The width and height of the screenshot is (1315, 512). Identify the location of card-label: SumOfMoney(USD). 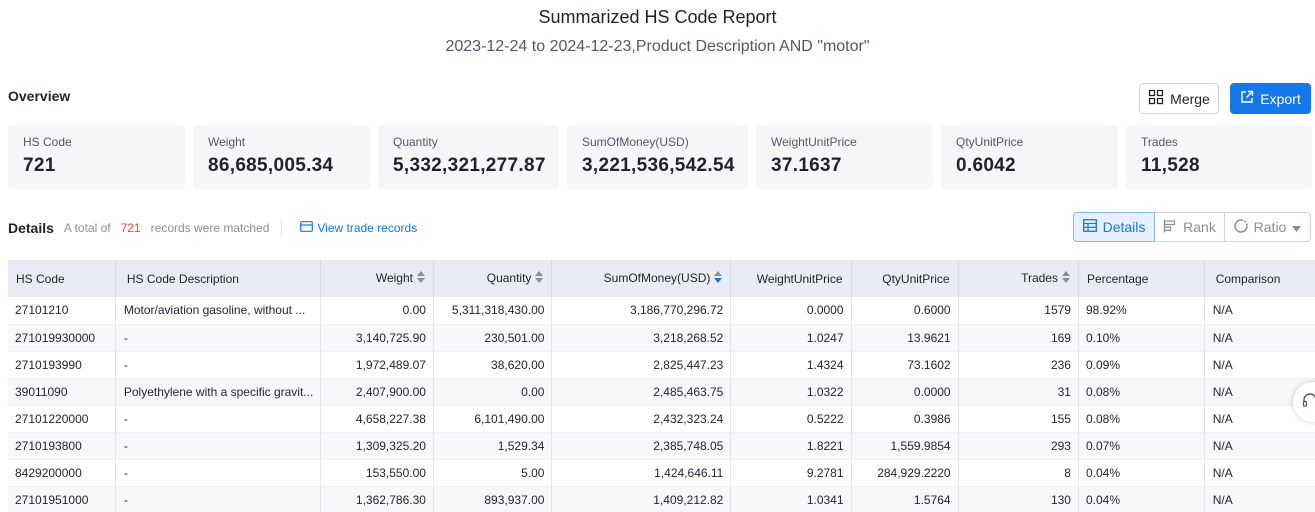
(635, 142).